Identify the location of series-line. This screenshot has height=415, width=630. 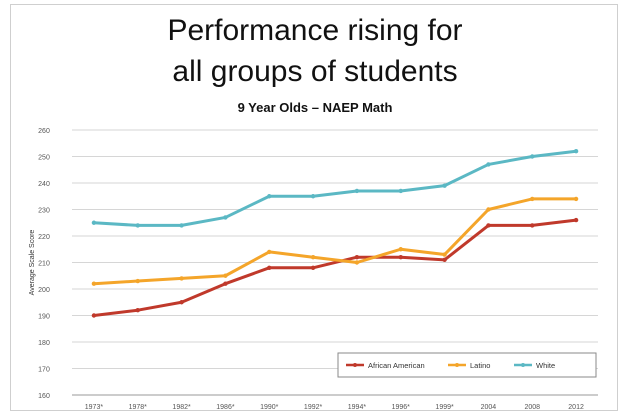
(335, 188).